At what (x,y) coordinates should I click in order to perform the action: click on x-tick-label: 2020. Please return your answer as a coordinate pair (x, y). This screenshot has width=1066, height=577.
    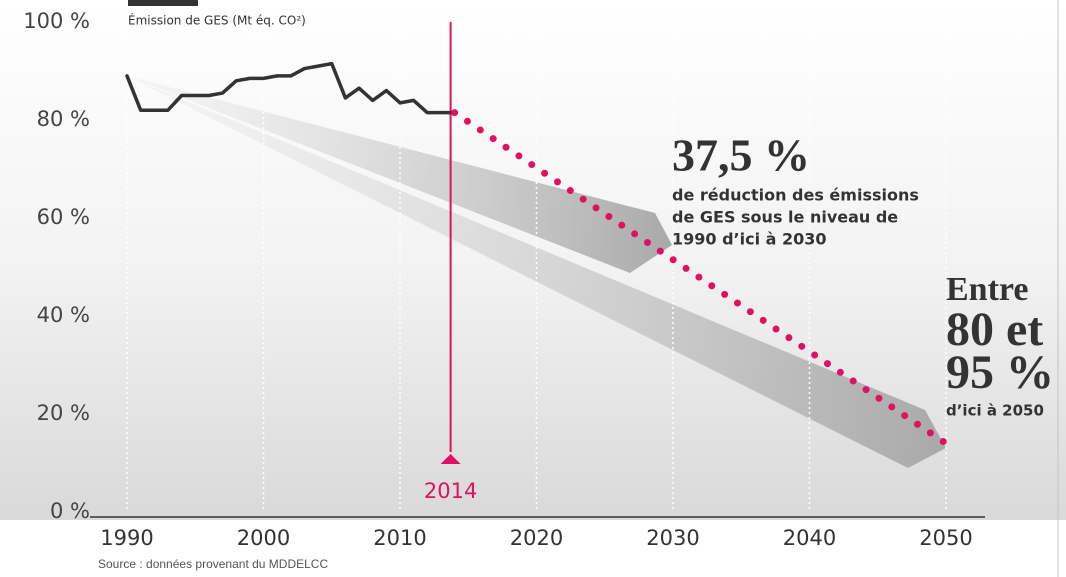
    Looking at the image, I should click on (536, 538).